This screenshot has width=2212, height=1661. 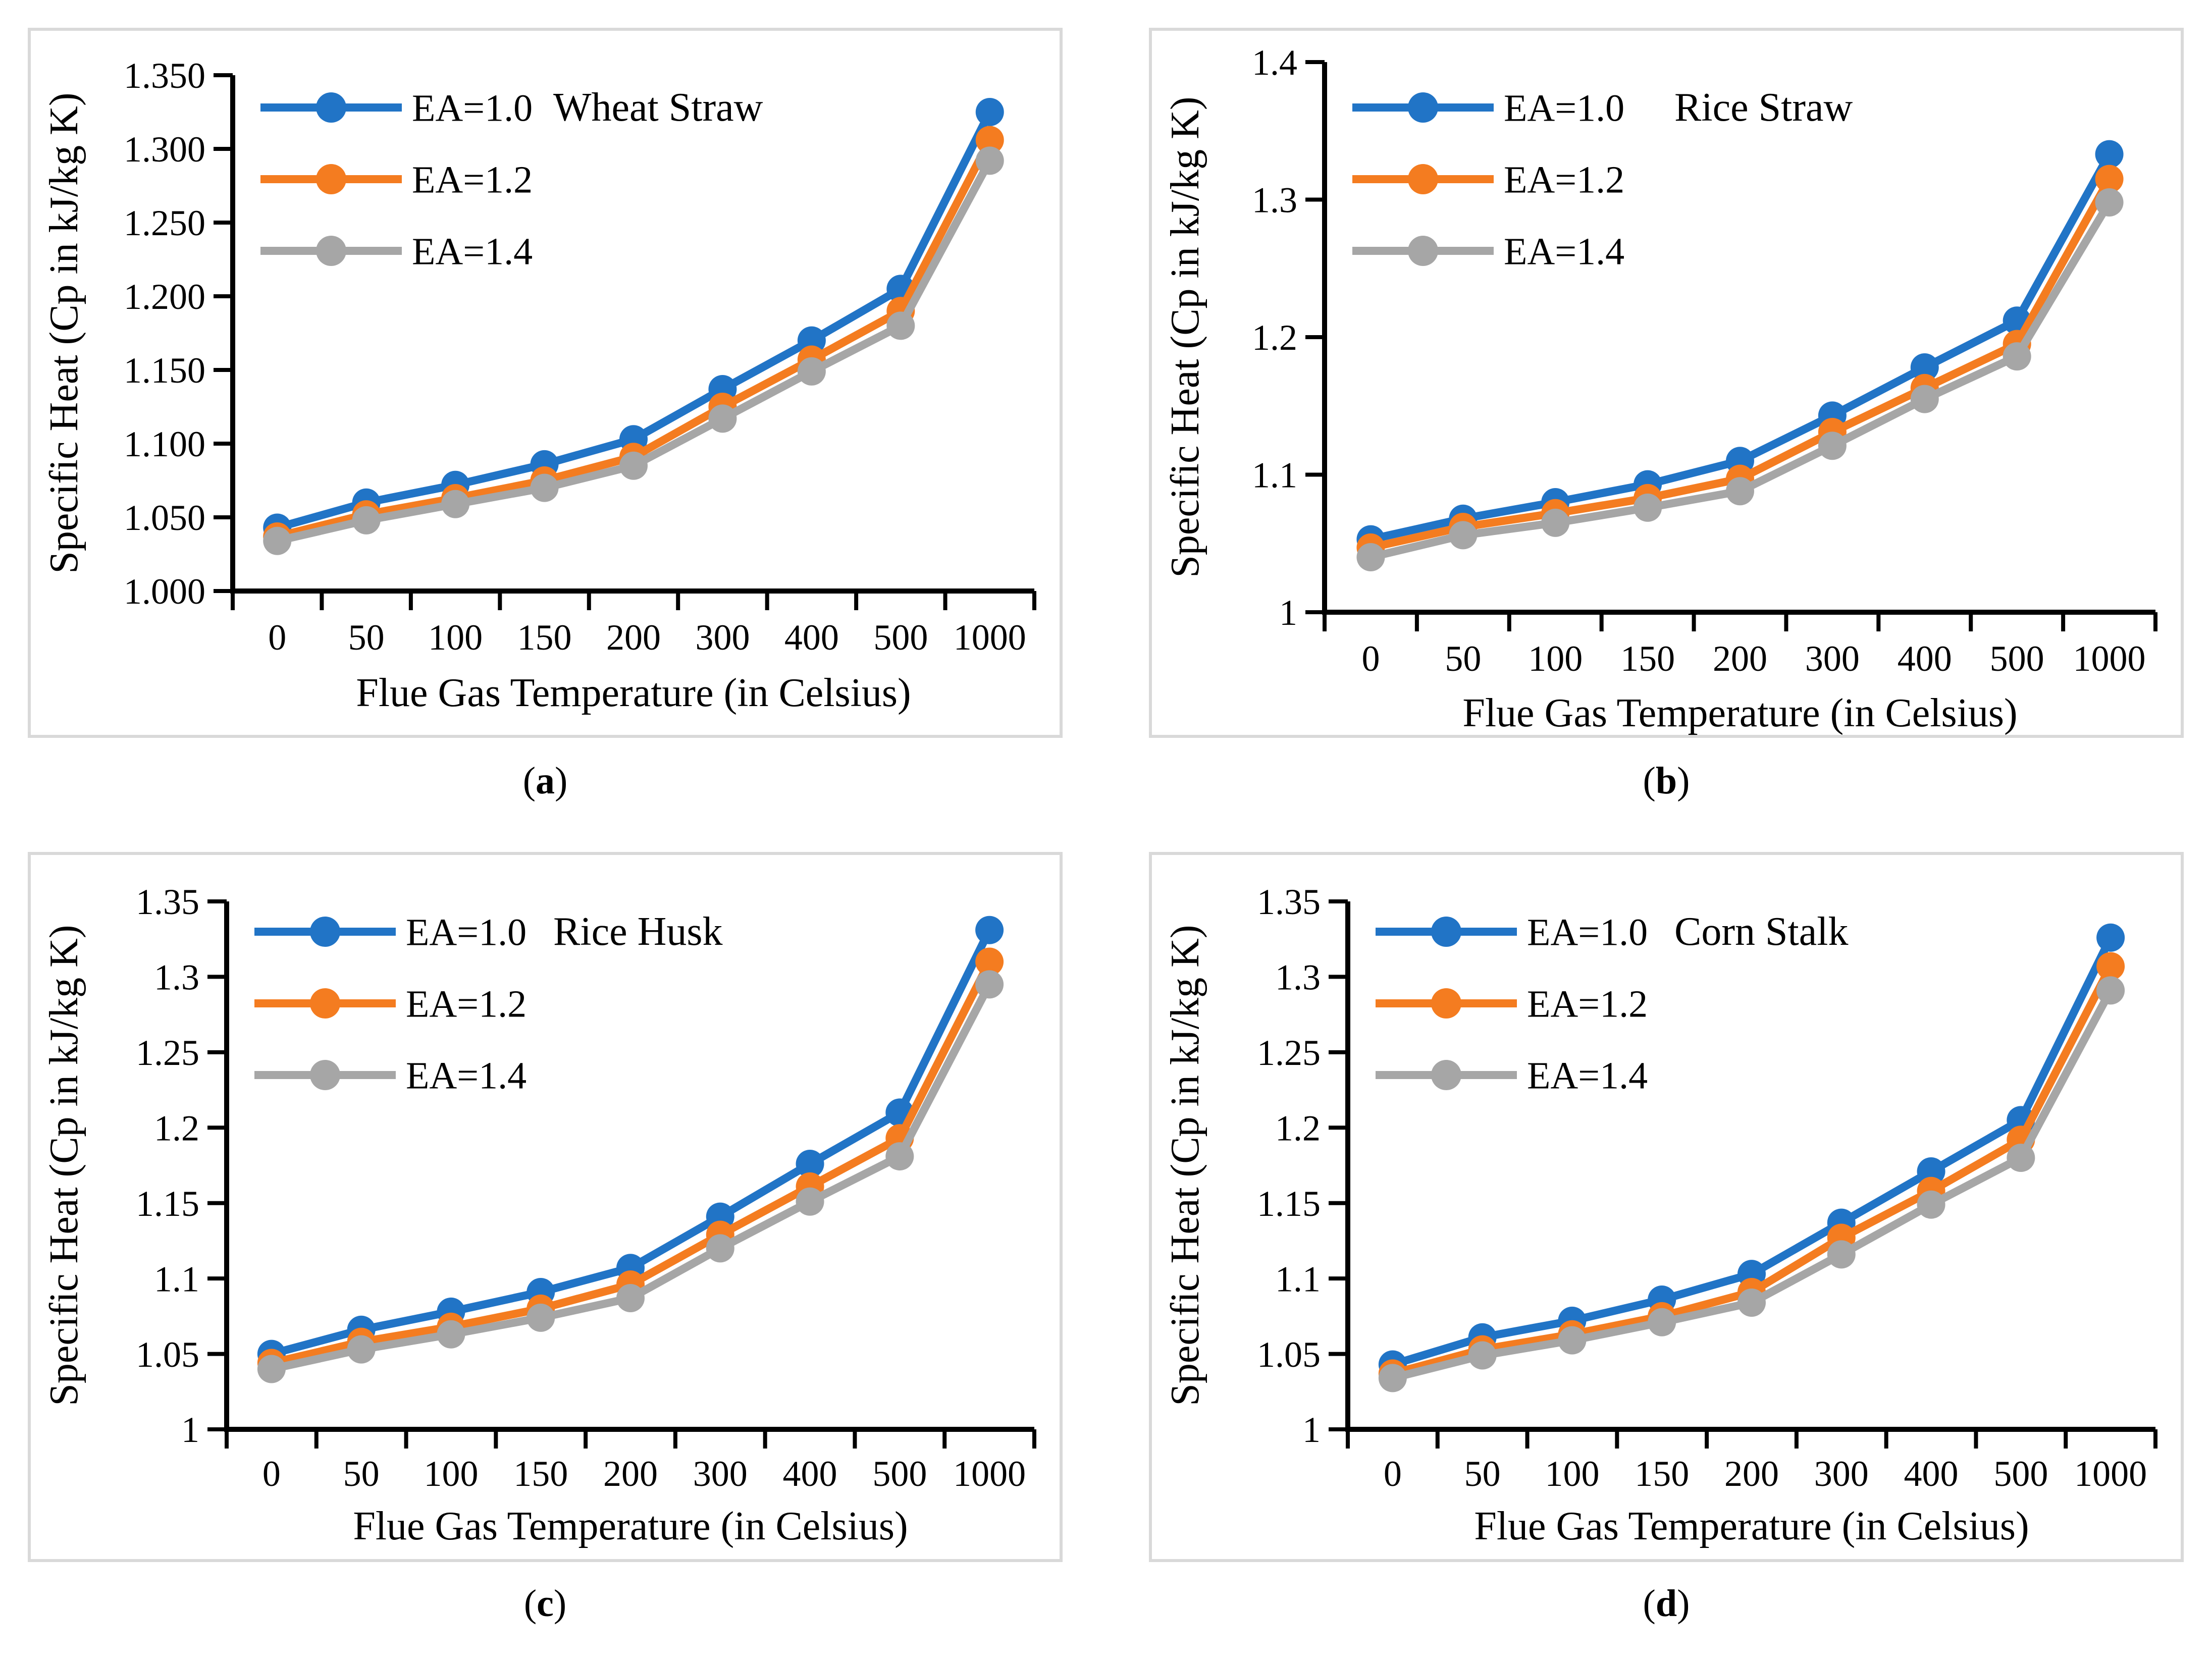 I want to click on y-tick-label: 1, so click(x=1311, y=1430).